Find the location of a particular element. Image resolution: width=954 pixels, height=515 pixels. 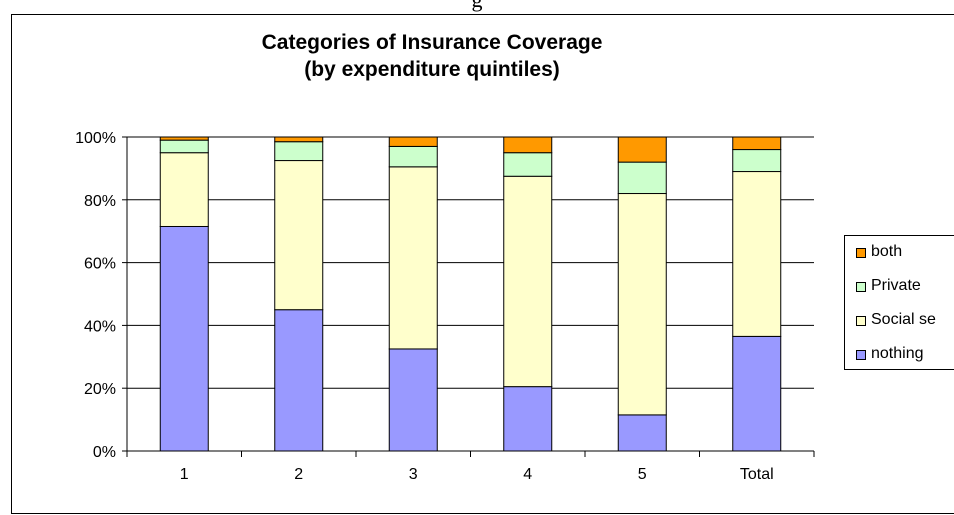

bar-segment-both-total is located at coordinates (757, 143).